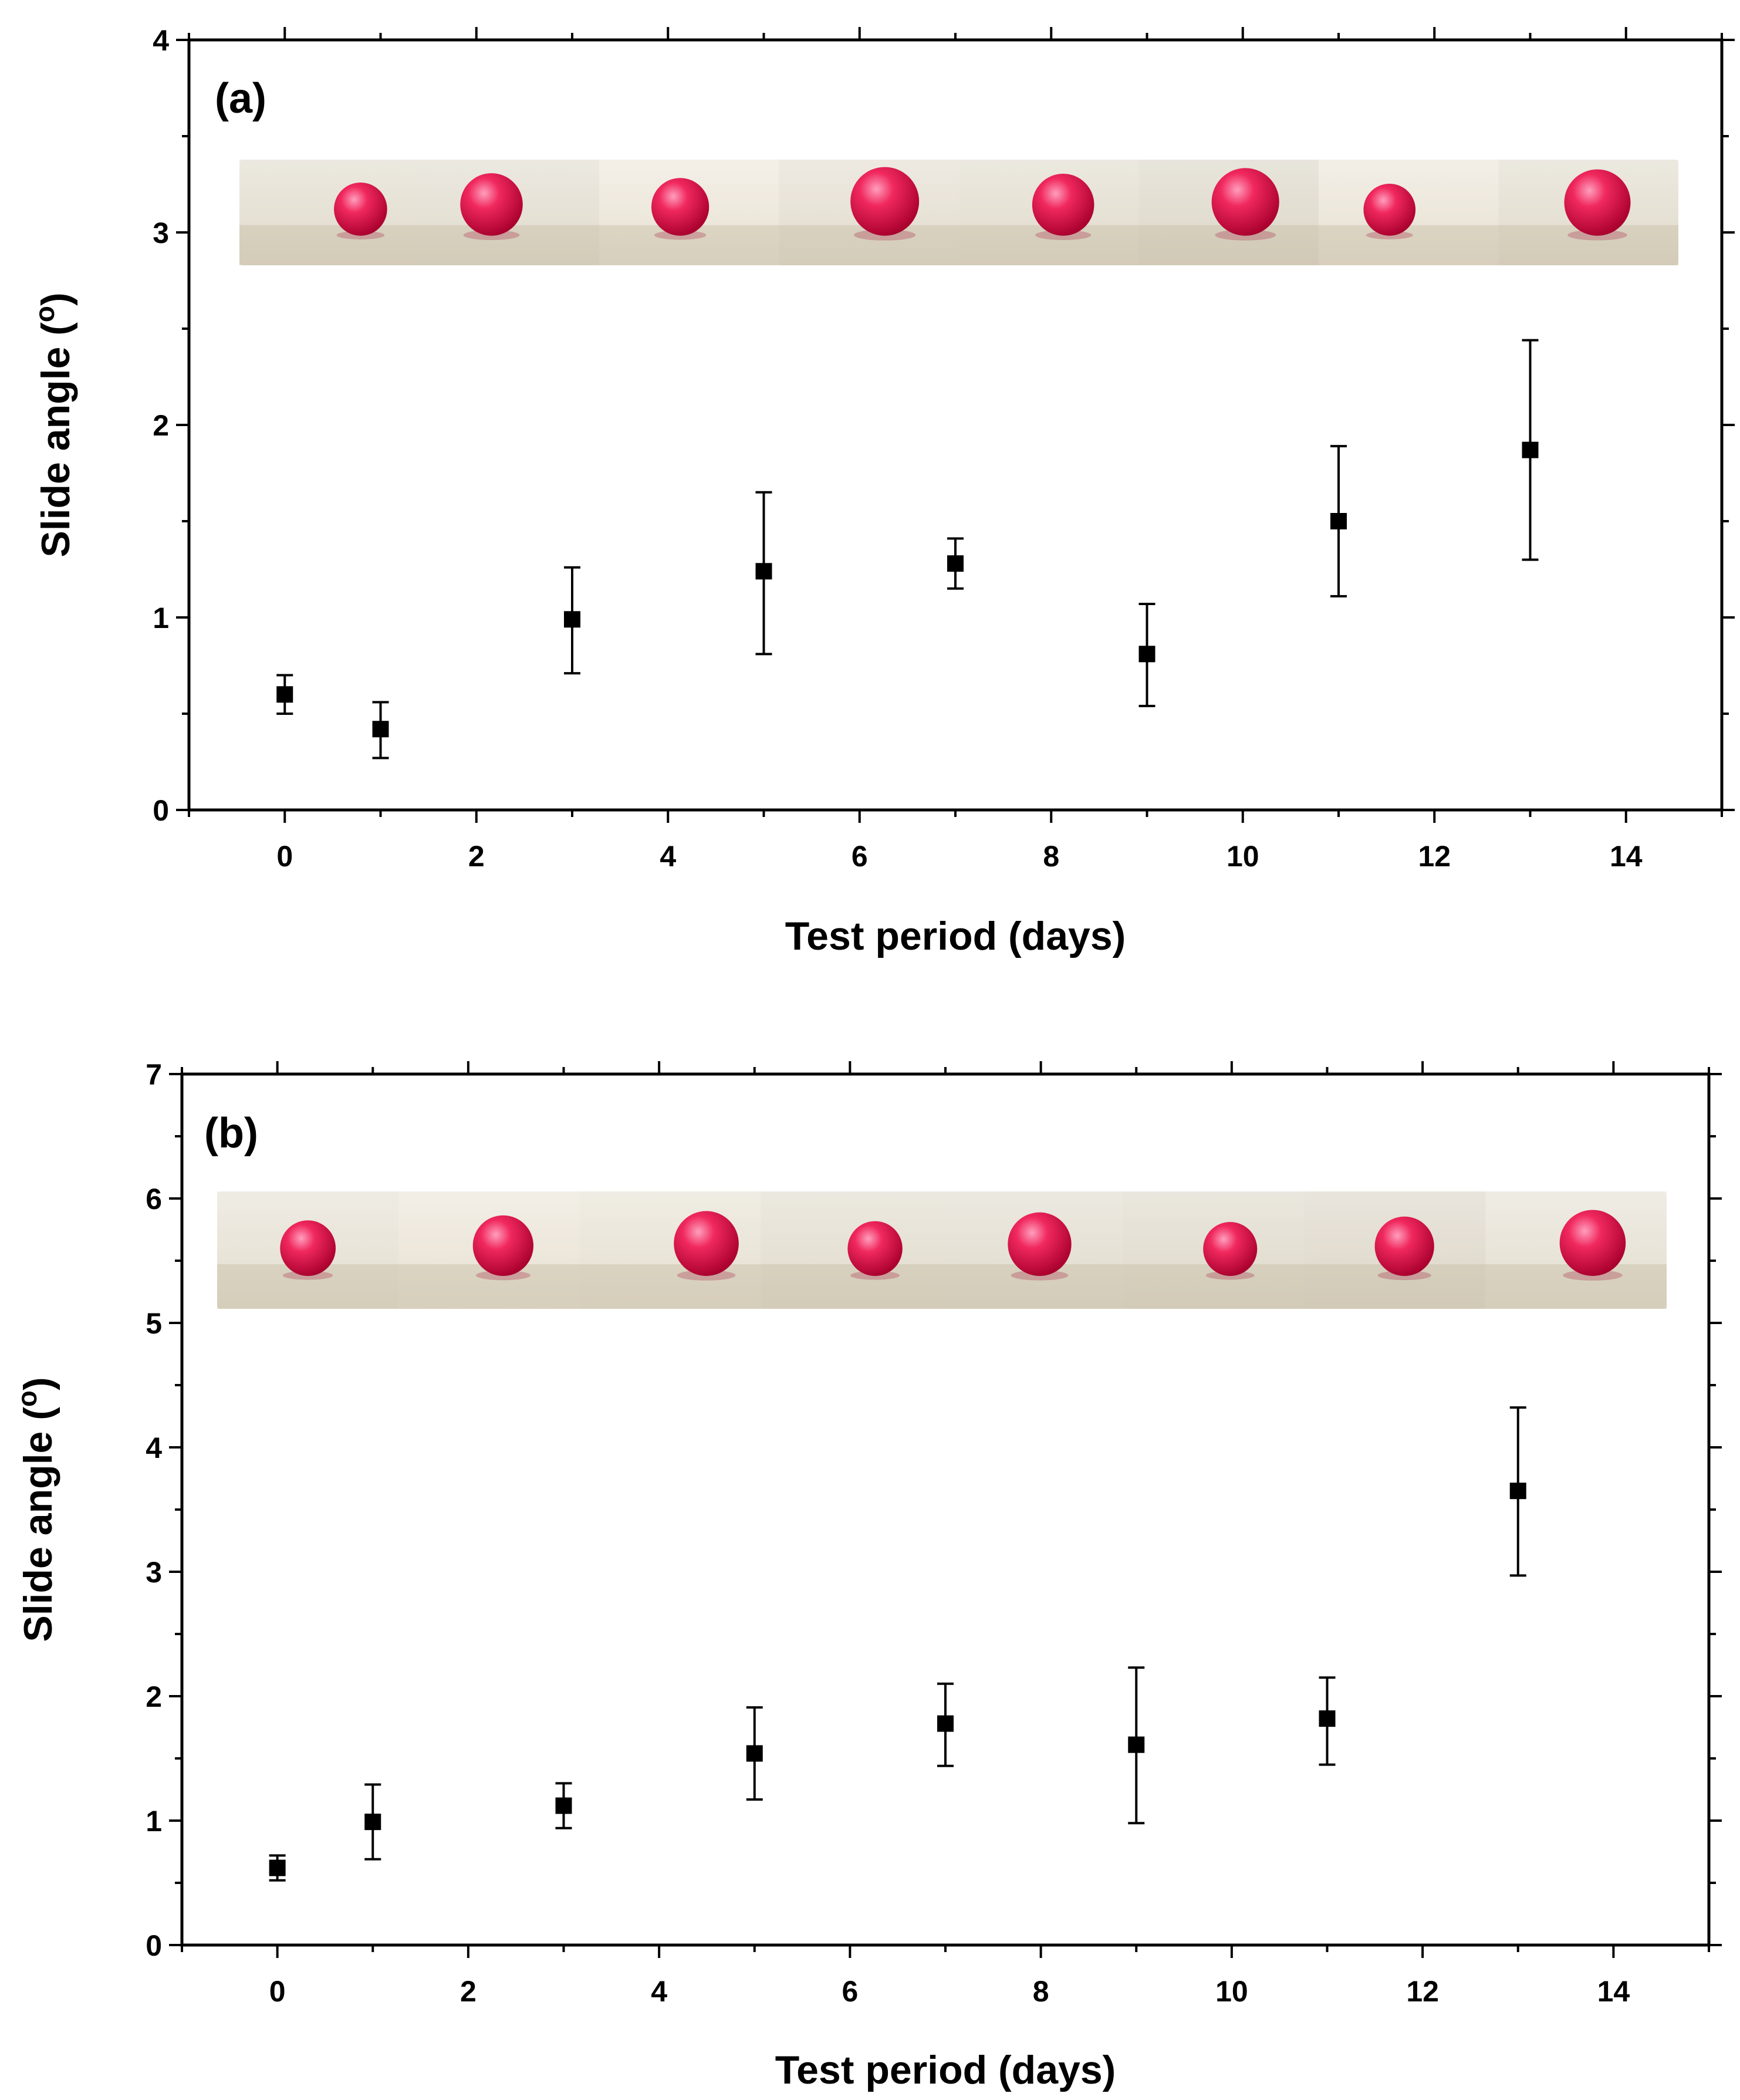 The width and height of the screenshot is (1740, 2100). What do you see at coordinates (330, 213) in the screenshot?
I see `droplet-photo` at bounding box center [330, 213].